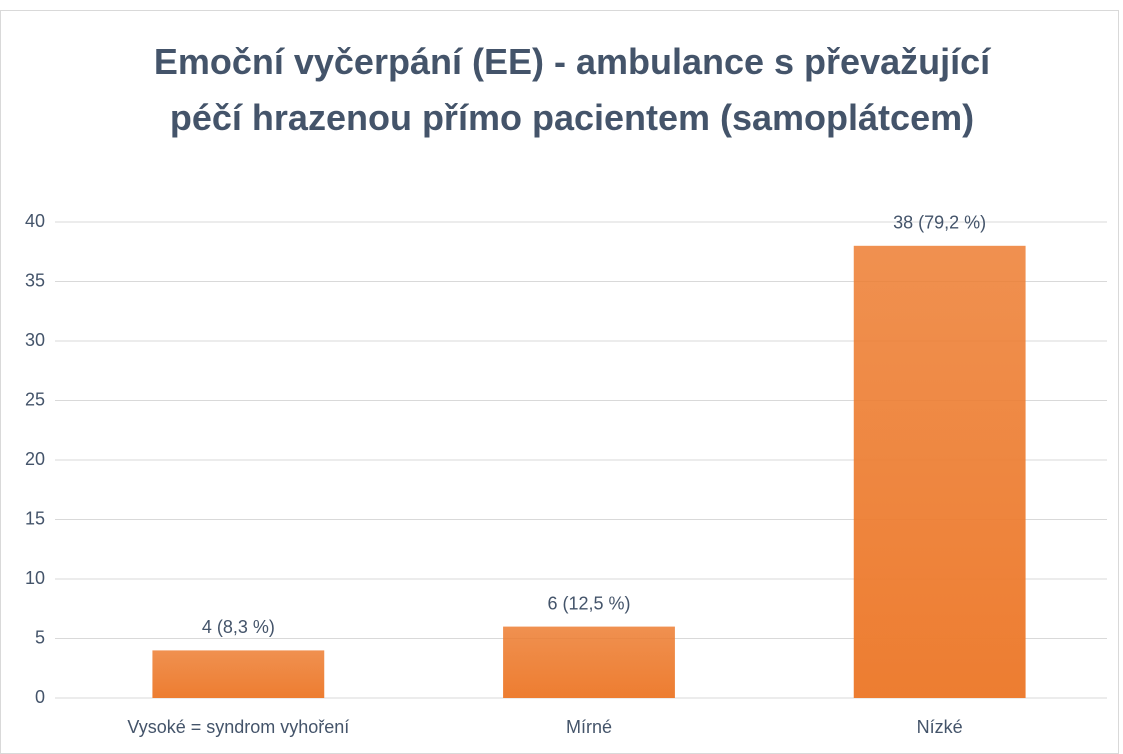  Describe the element at coordinates (35, 399) in the screenshot. I see `y-tick-label: 25` at that location.